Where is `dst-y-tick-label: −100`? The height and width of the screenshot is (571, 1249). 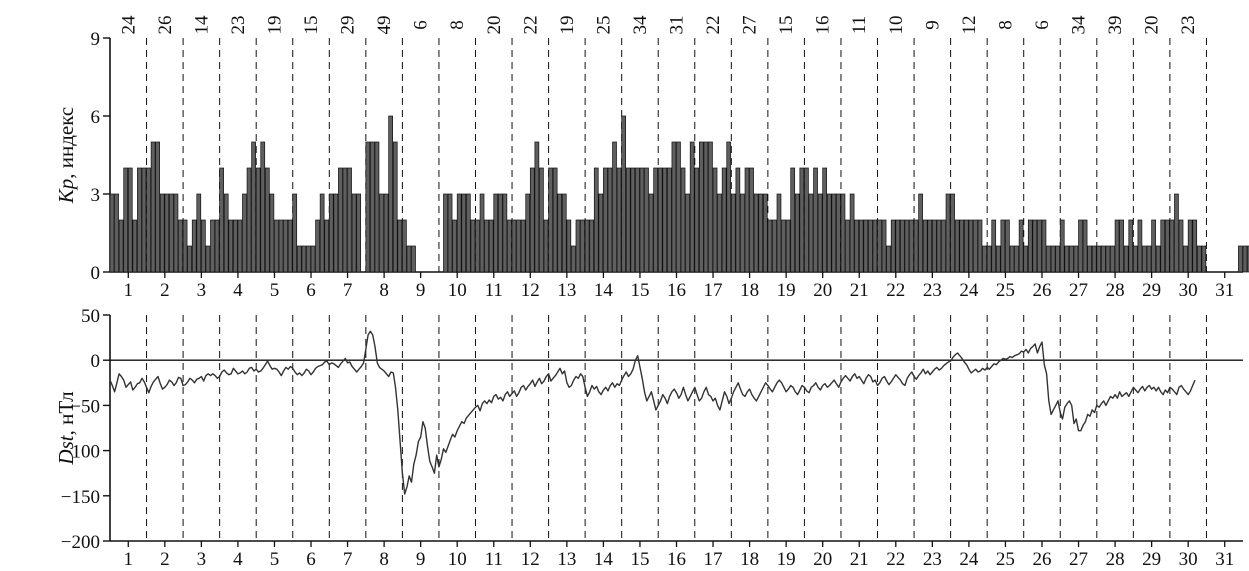 dst-y-tick-label: −100 is located at coordinates (80, 452).